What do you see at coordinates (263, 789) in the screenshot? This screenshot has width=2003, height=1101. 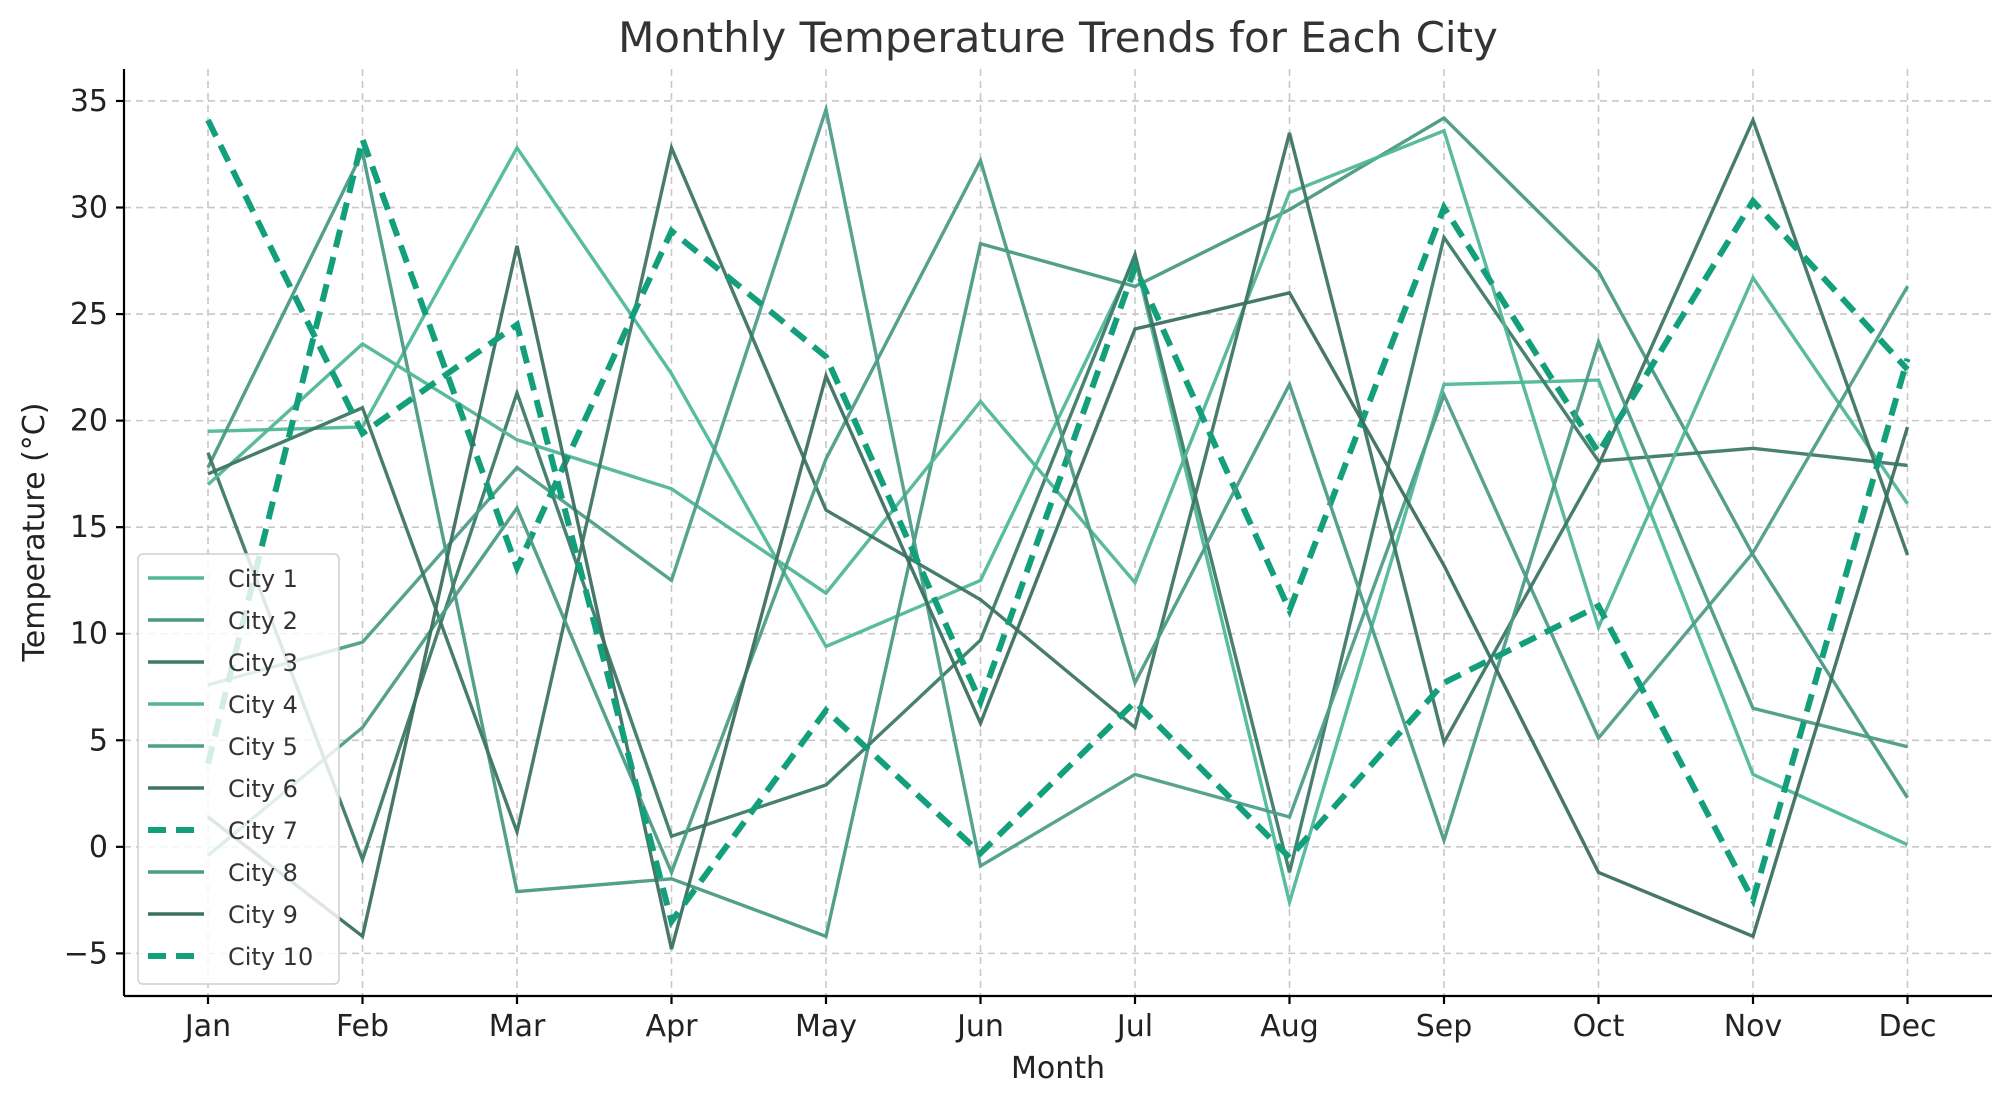 I see `legend-label: City 6` at bounding box center [263, 789].